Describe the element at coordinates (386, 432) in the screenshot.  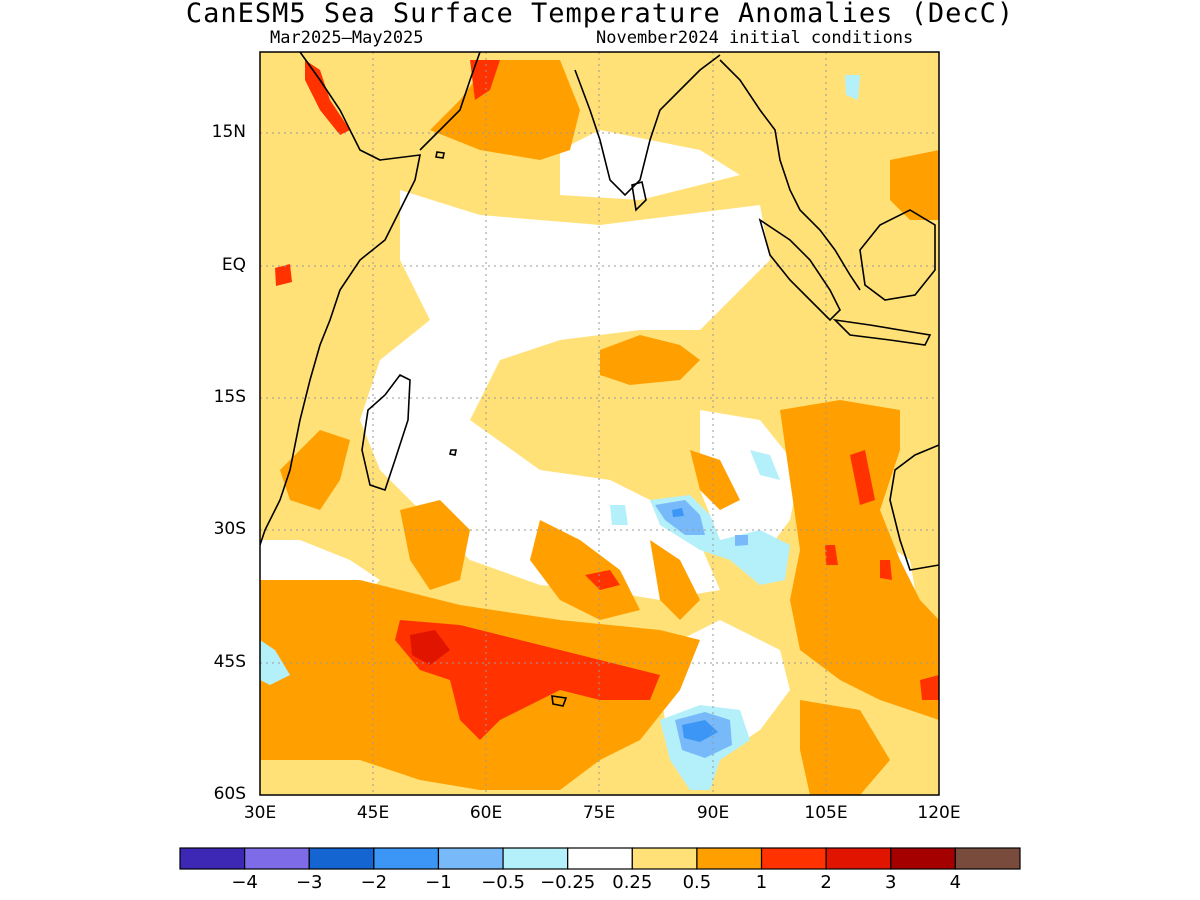
I see `madagascar` at that location.